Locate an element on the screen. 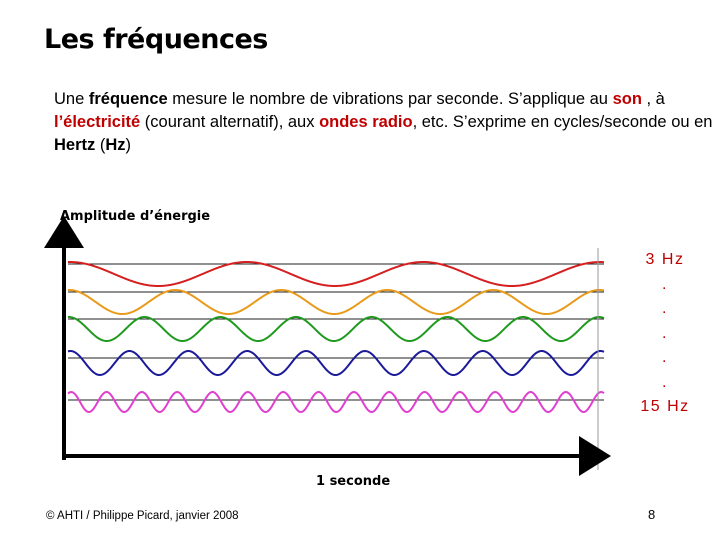 This screenshot has width=720, height=540. copyright-footer: © AHTI / Philippe Picard, janvier 2008 is located at coordinates (142, 516).